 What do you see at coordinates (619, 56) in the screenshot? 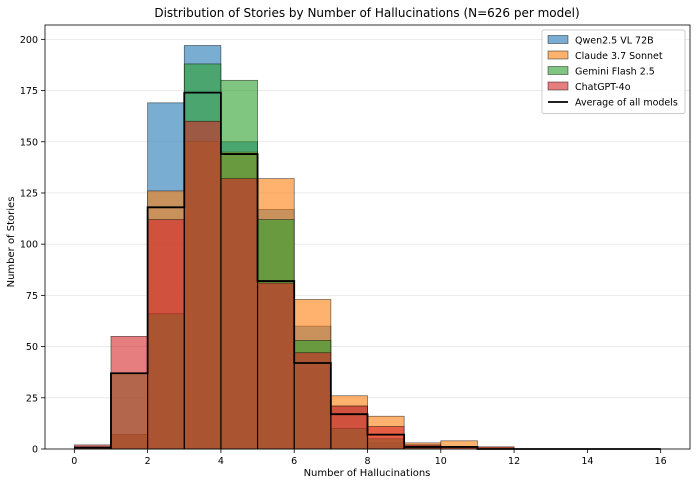
I see `legend-label: Claude 3.7 Sonnet` at bounding box center [619, 56].